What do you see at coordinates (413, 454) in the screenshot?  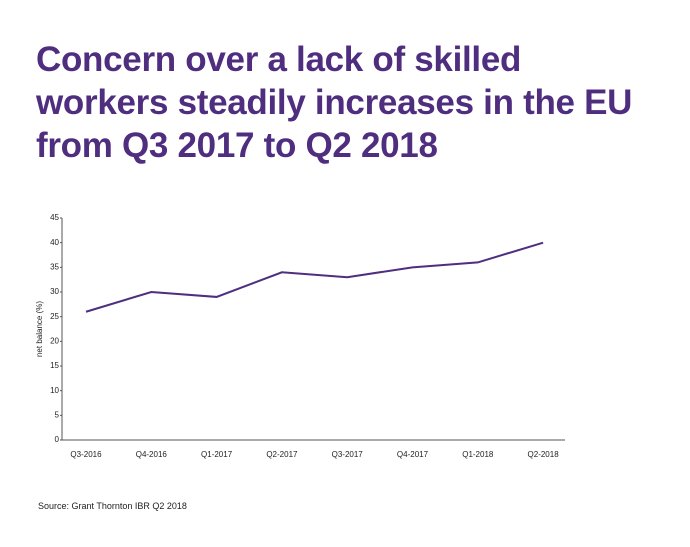 I see `x-tick-label: Q4-2017` at bounding box center [413, 454].